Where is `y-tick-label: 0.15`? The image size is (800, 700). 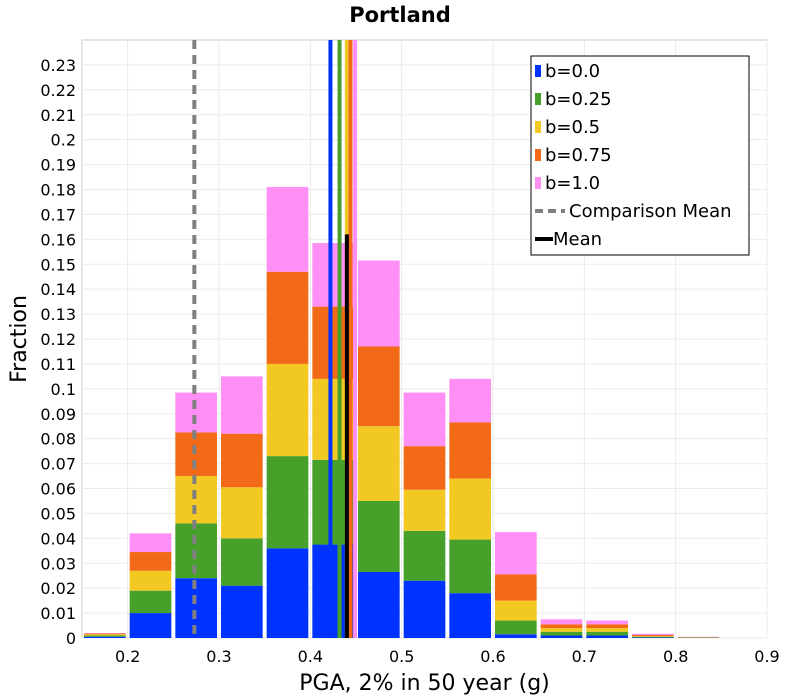
y-tick-label: 0.15 is located at coordinates (58, 264).